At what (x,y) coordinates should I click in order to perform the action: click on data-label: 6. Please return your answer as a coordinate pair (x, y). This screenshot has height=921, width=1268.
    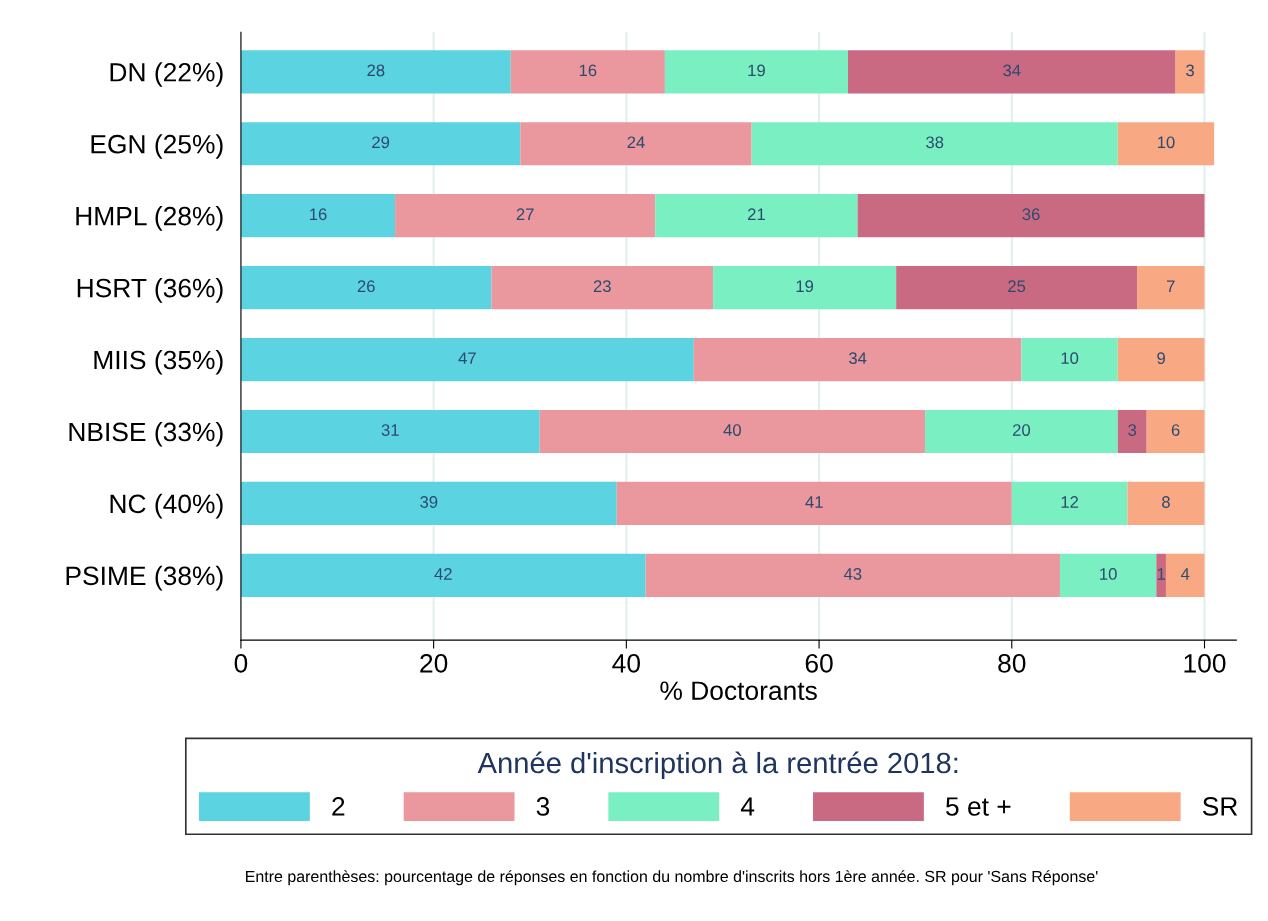
    Looking at the image, I should click on (1175, 430).